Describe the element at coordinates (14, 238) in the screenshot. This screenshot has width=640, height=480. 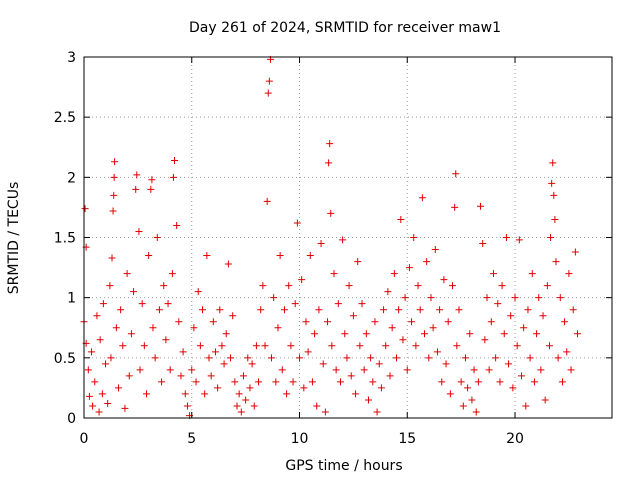
I see `y-axis-label: SRMTID / TECUs` at that location.